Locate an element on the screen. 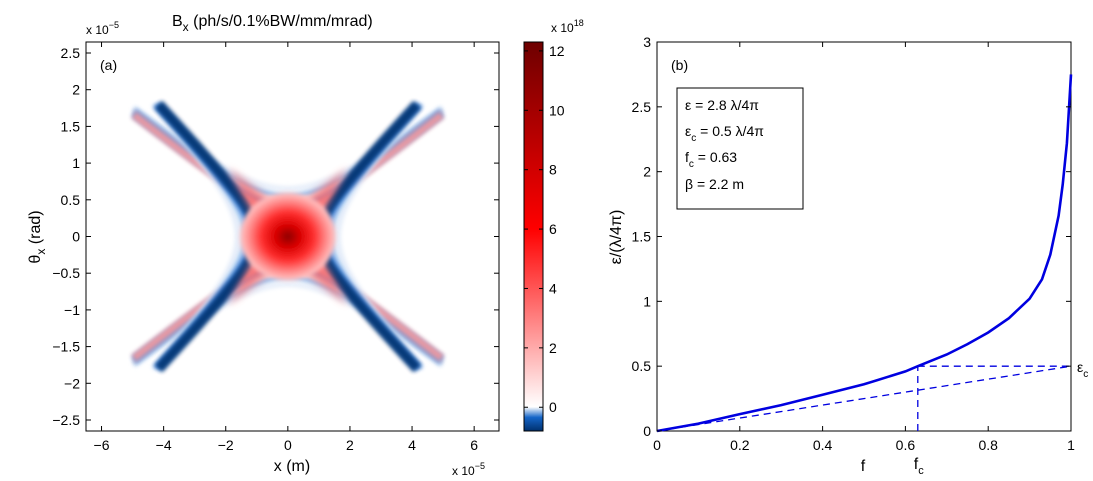 This screenshot has width=1093, height=481. b-ytick-label: 1 is located at coordinates (647, 301).